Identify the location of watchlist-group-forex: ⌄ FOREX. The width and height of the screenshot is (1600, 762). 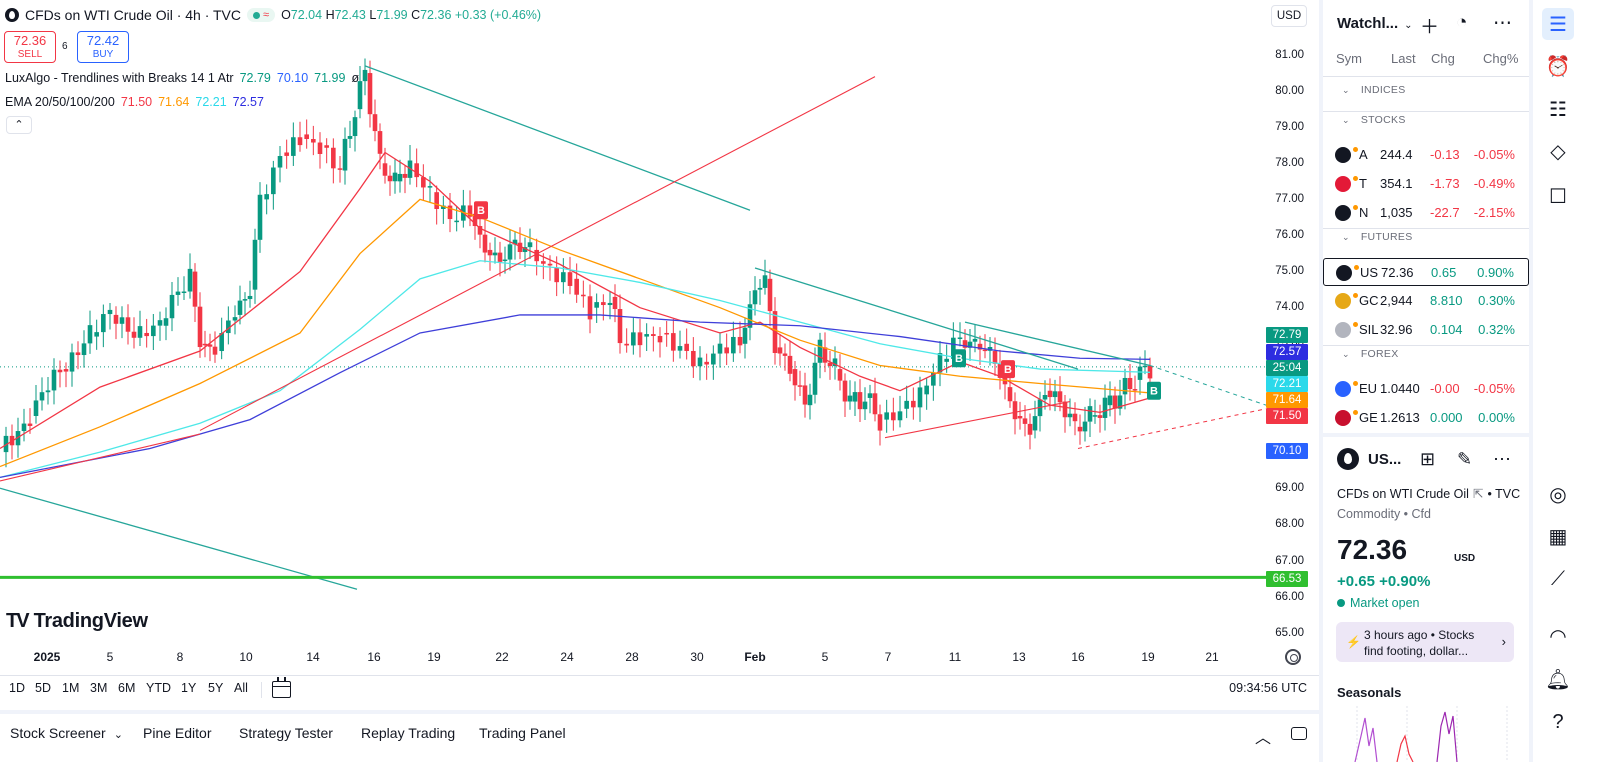
(1370, 354).